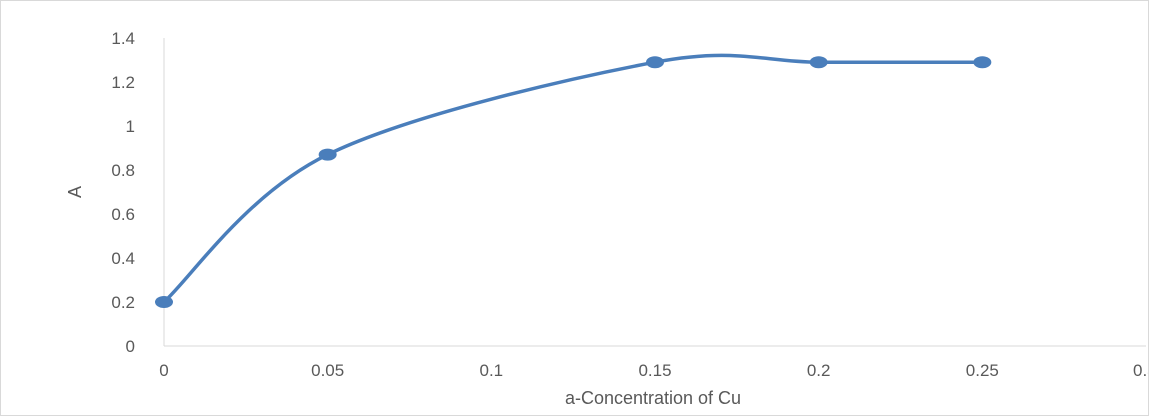  Describe the element at coordinates (75, 192) in the screenshot. I see `y-axis-title: A` at that location.